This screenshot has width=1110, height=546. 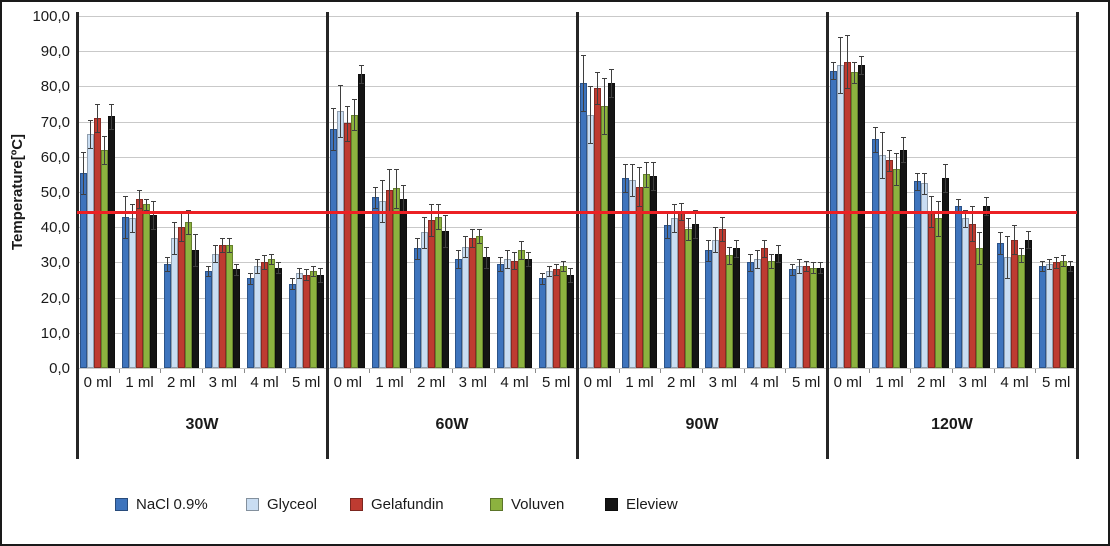 I want to click on bar-30w-4-ml-gelafundin, so click(x=264, y=315).